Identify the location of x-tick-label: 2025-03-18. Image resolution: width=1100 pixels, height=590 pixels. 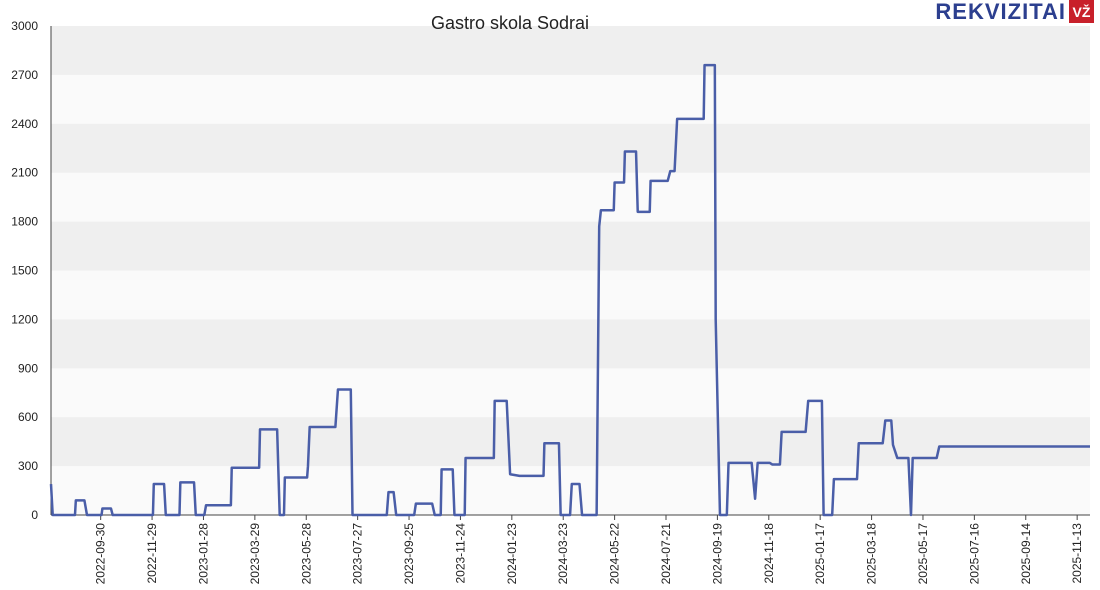
(872, 554).